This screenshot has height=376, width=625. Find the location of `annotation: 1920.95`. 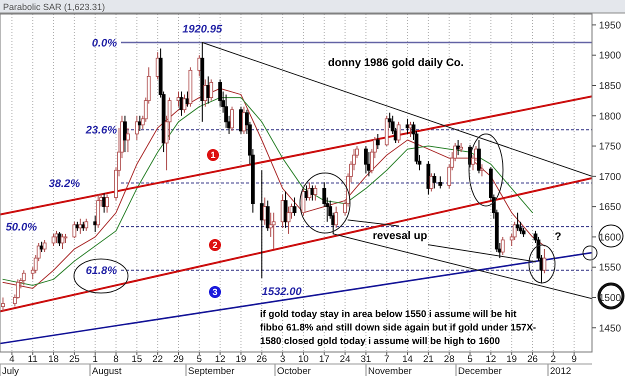

annotation: 1920.95 is located at coordinates (203, 30).